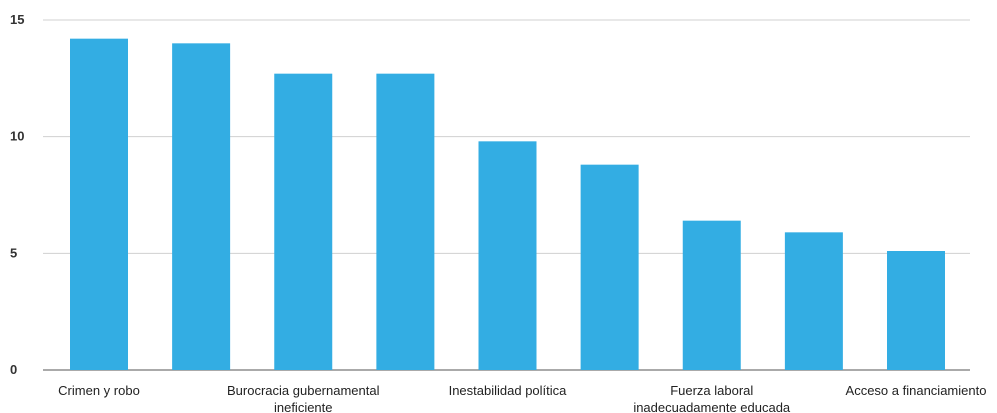  I want to click on x-category-label-line: Inestabilidad política, so click(508, 390).